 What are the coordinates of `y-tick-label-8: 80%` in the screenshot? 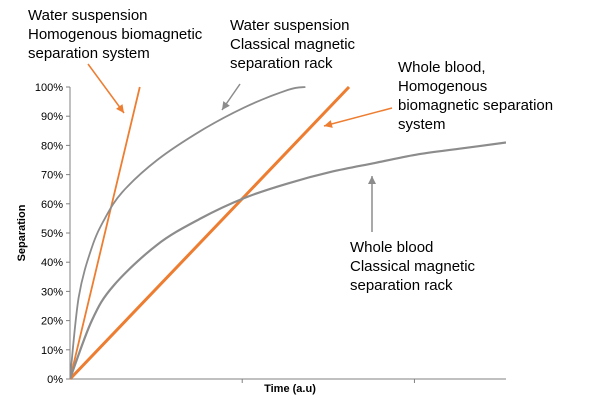 It's located at (52, 146).